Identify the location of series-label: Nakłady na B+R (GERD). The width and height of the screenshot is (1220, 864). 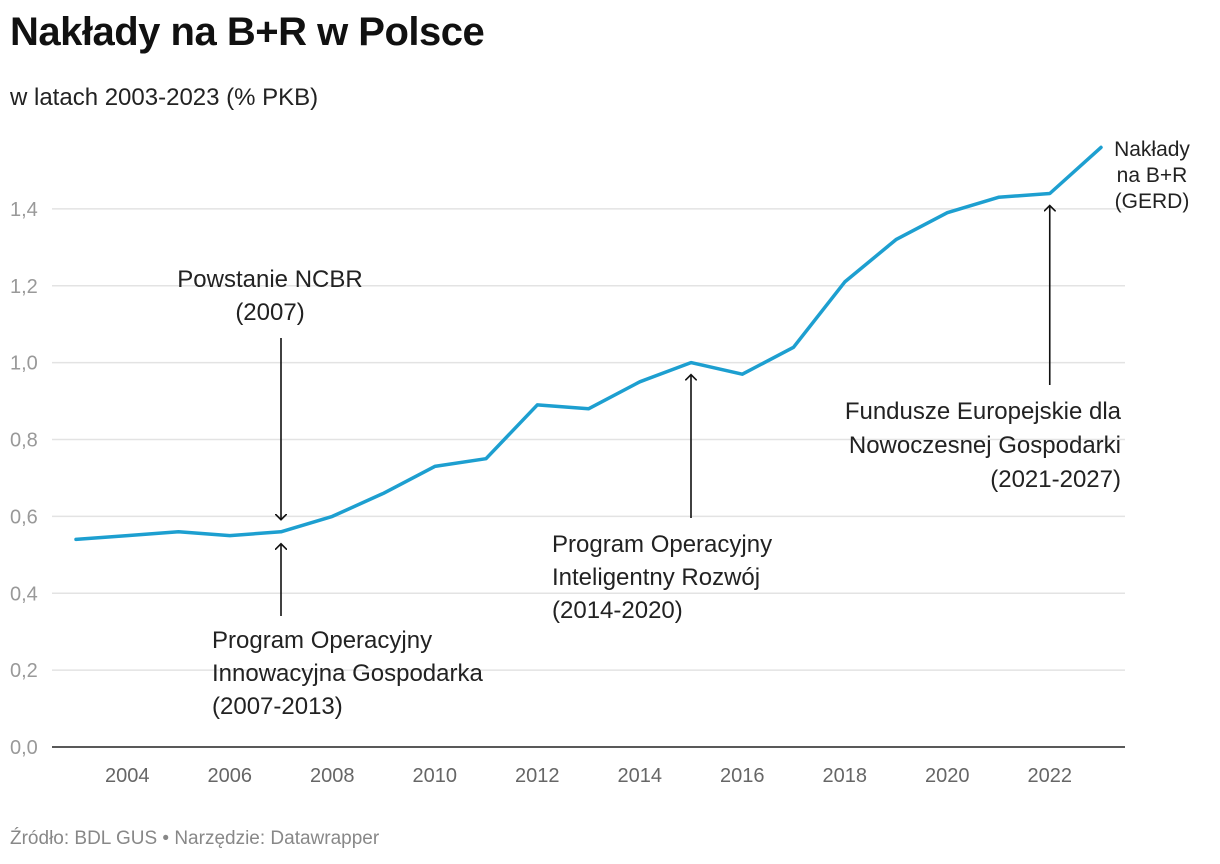
(1152, 175).